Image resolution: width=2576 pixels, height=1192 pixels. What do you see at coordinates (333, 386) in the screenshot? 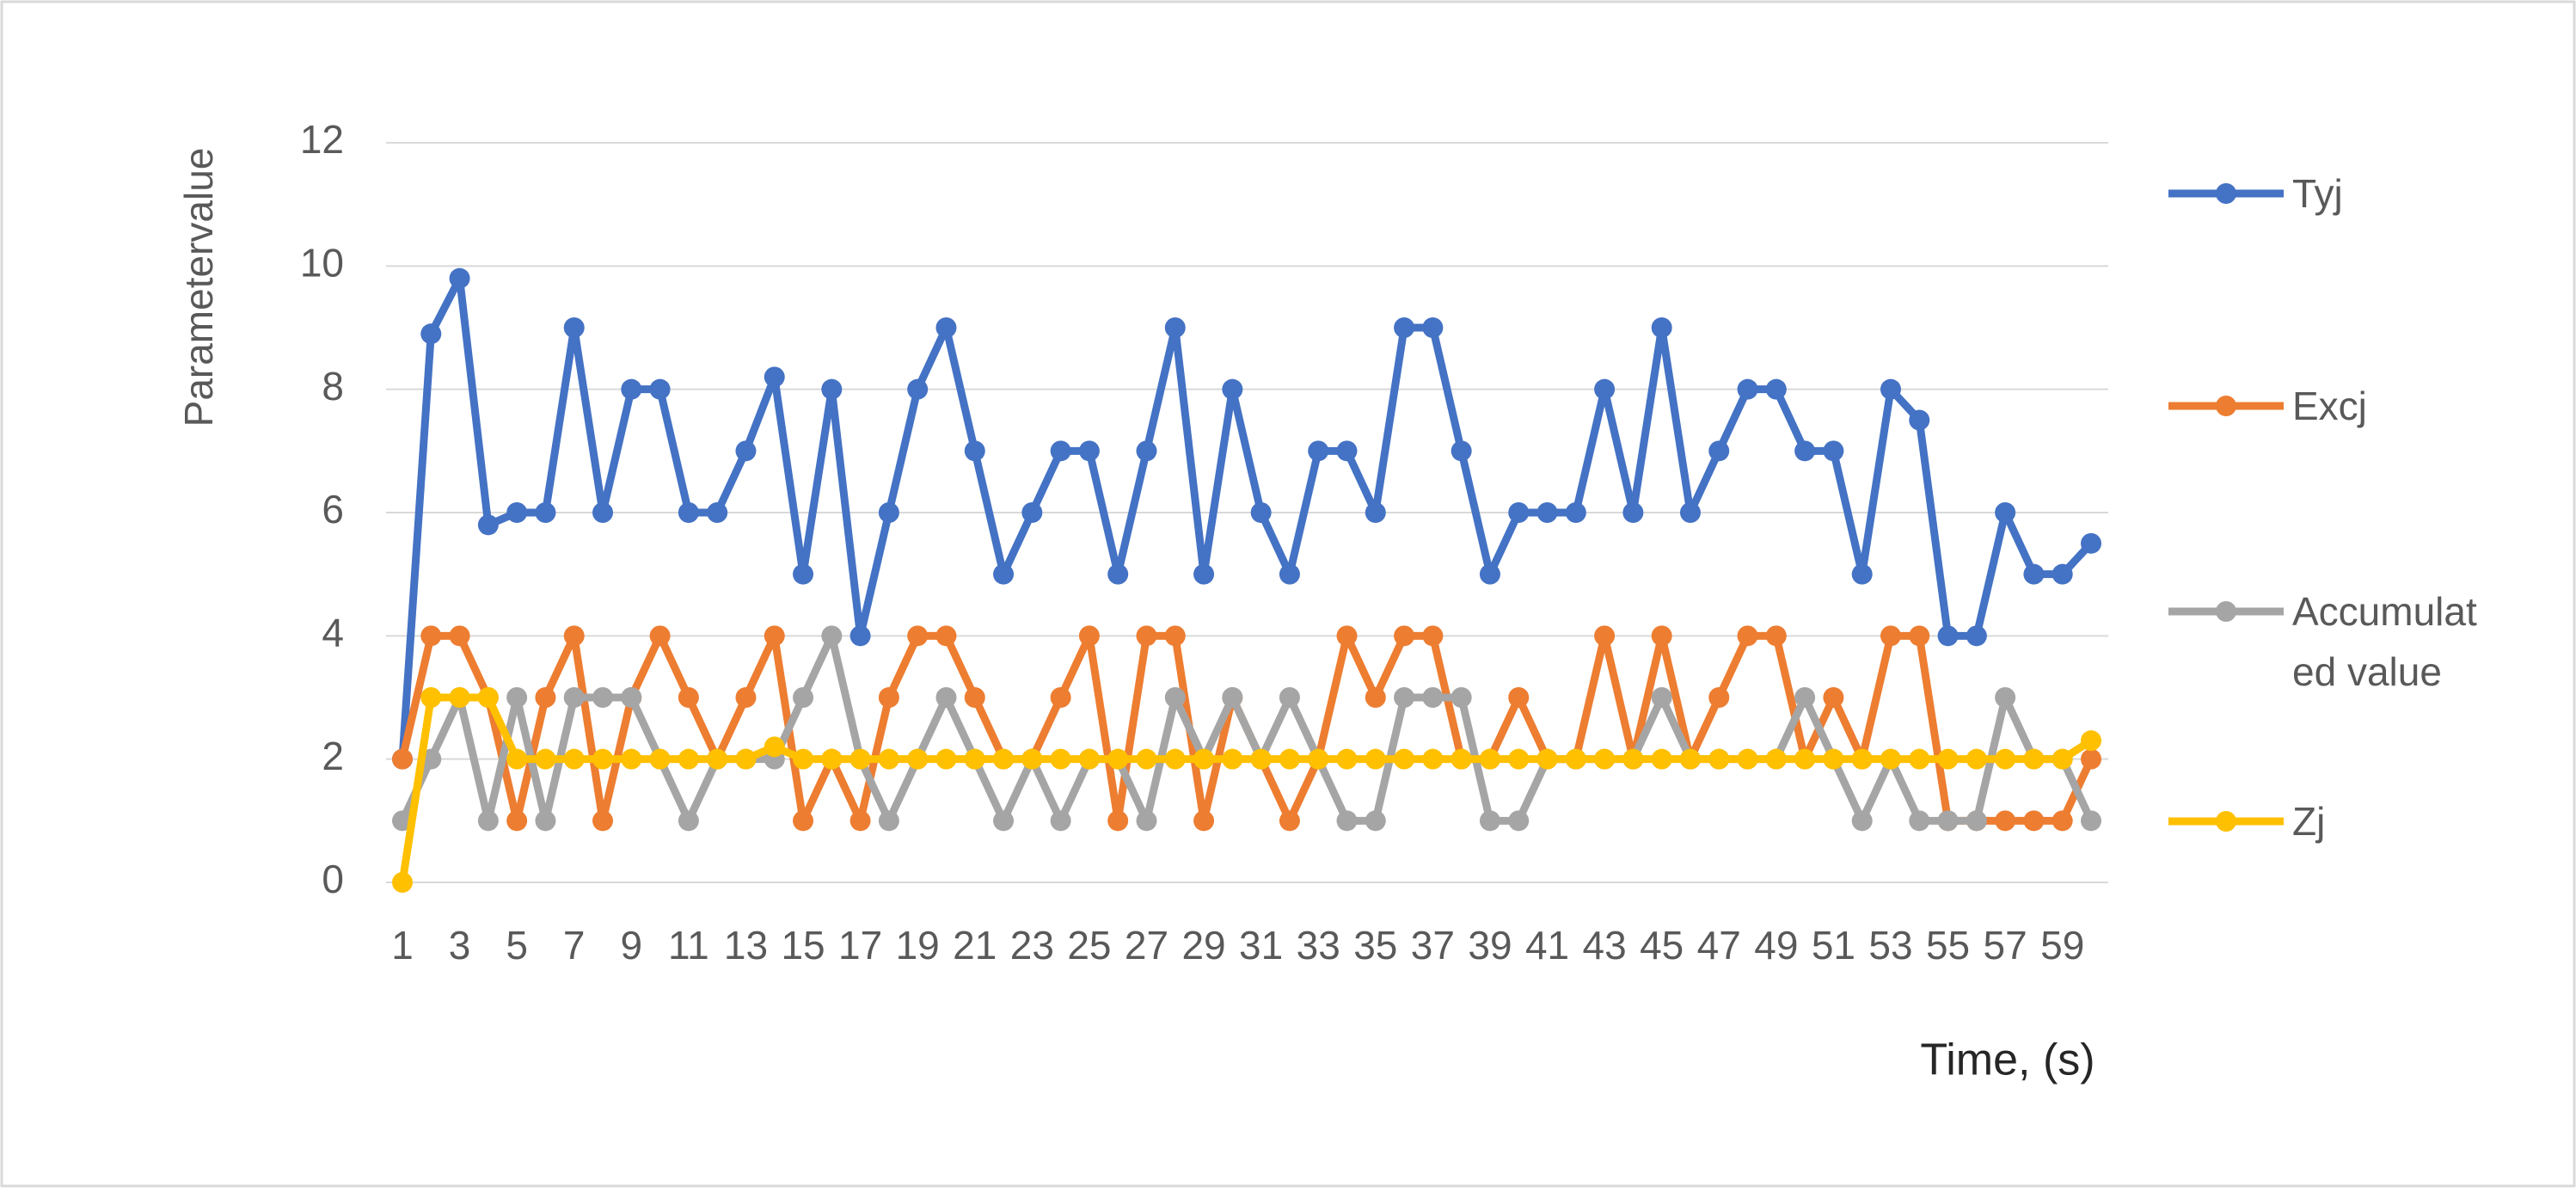
I see `y-tick-label: 8` at bounding box center [333, 386].